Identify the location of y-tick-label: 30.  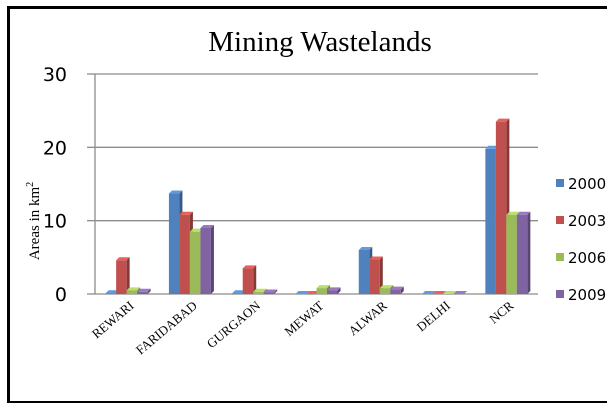
(55, 75).